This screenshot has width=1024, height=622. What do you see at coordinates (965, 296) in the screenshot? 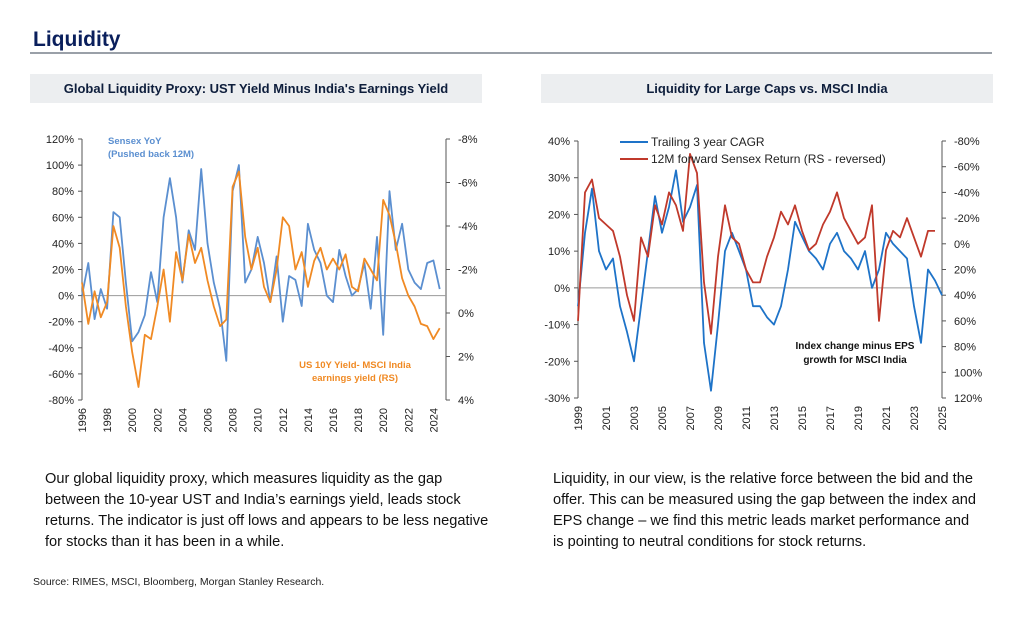
I see `right-axis-tick-label: 40%` at bounding box center [965, 296].